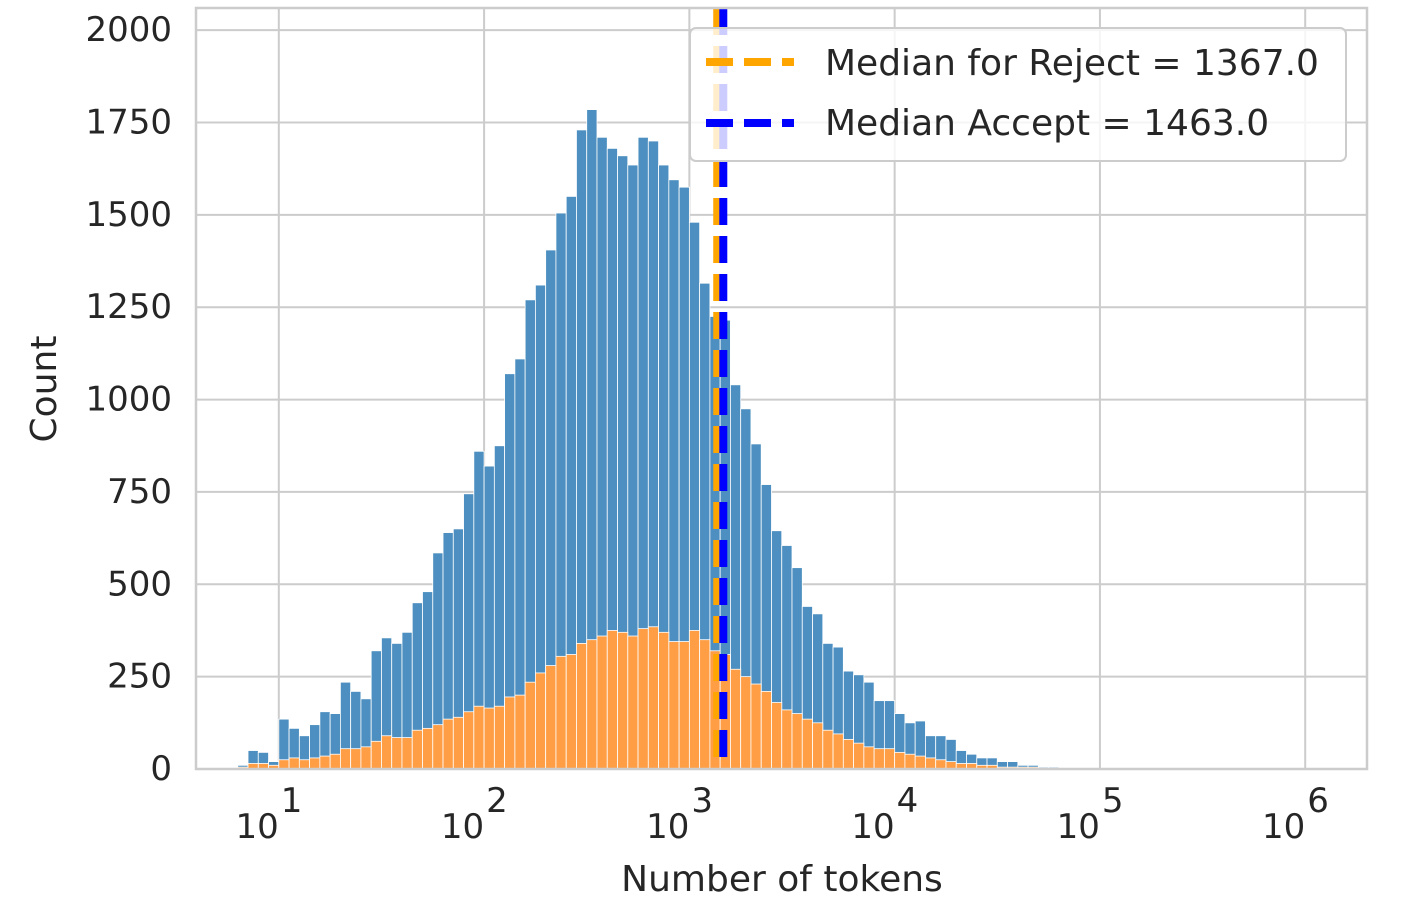 This screenshot has width=1417, height=915. Describe the element at coordinates (128, 215) in the screenshot. I see `y-tick-label: 1500` at that location.